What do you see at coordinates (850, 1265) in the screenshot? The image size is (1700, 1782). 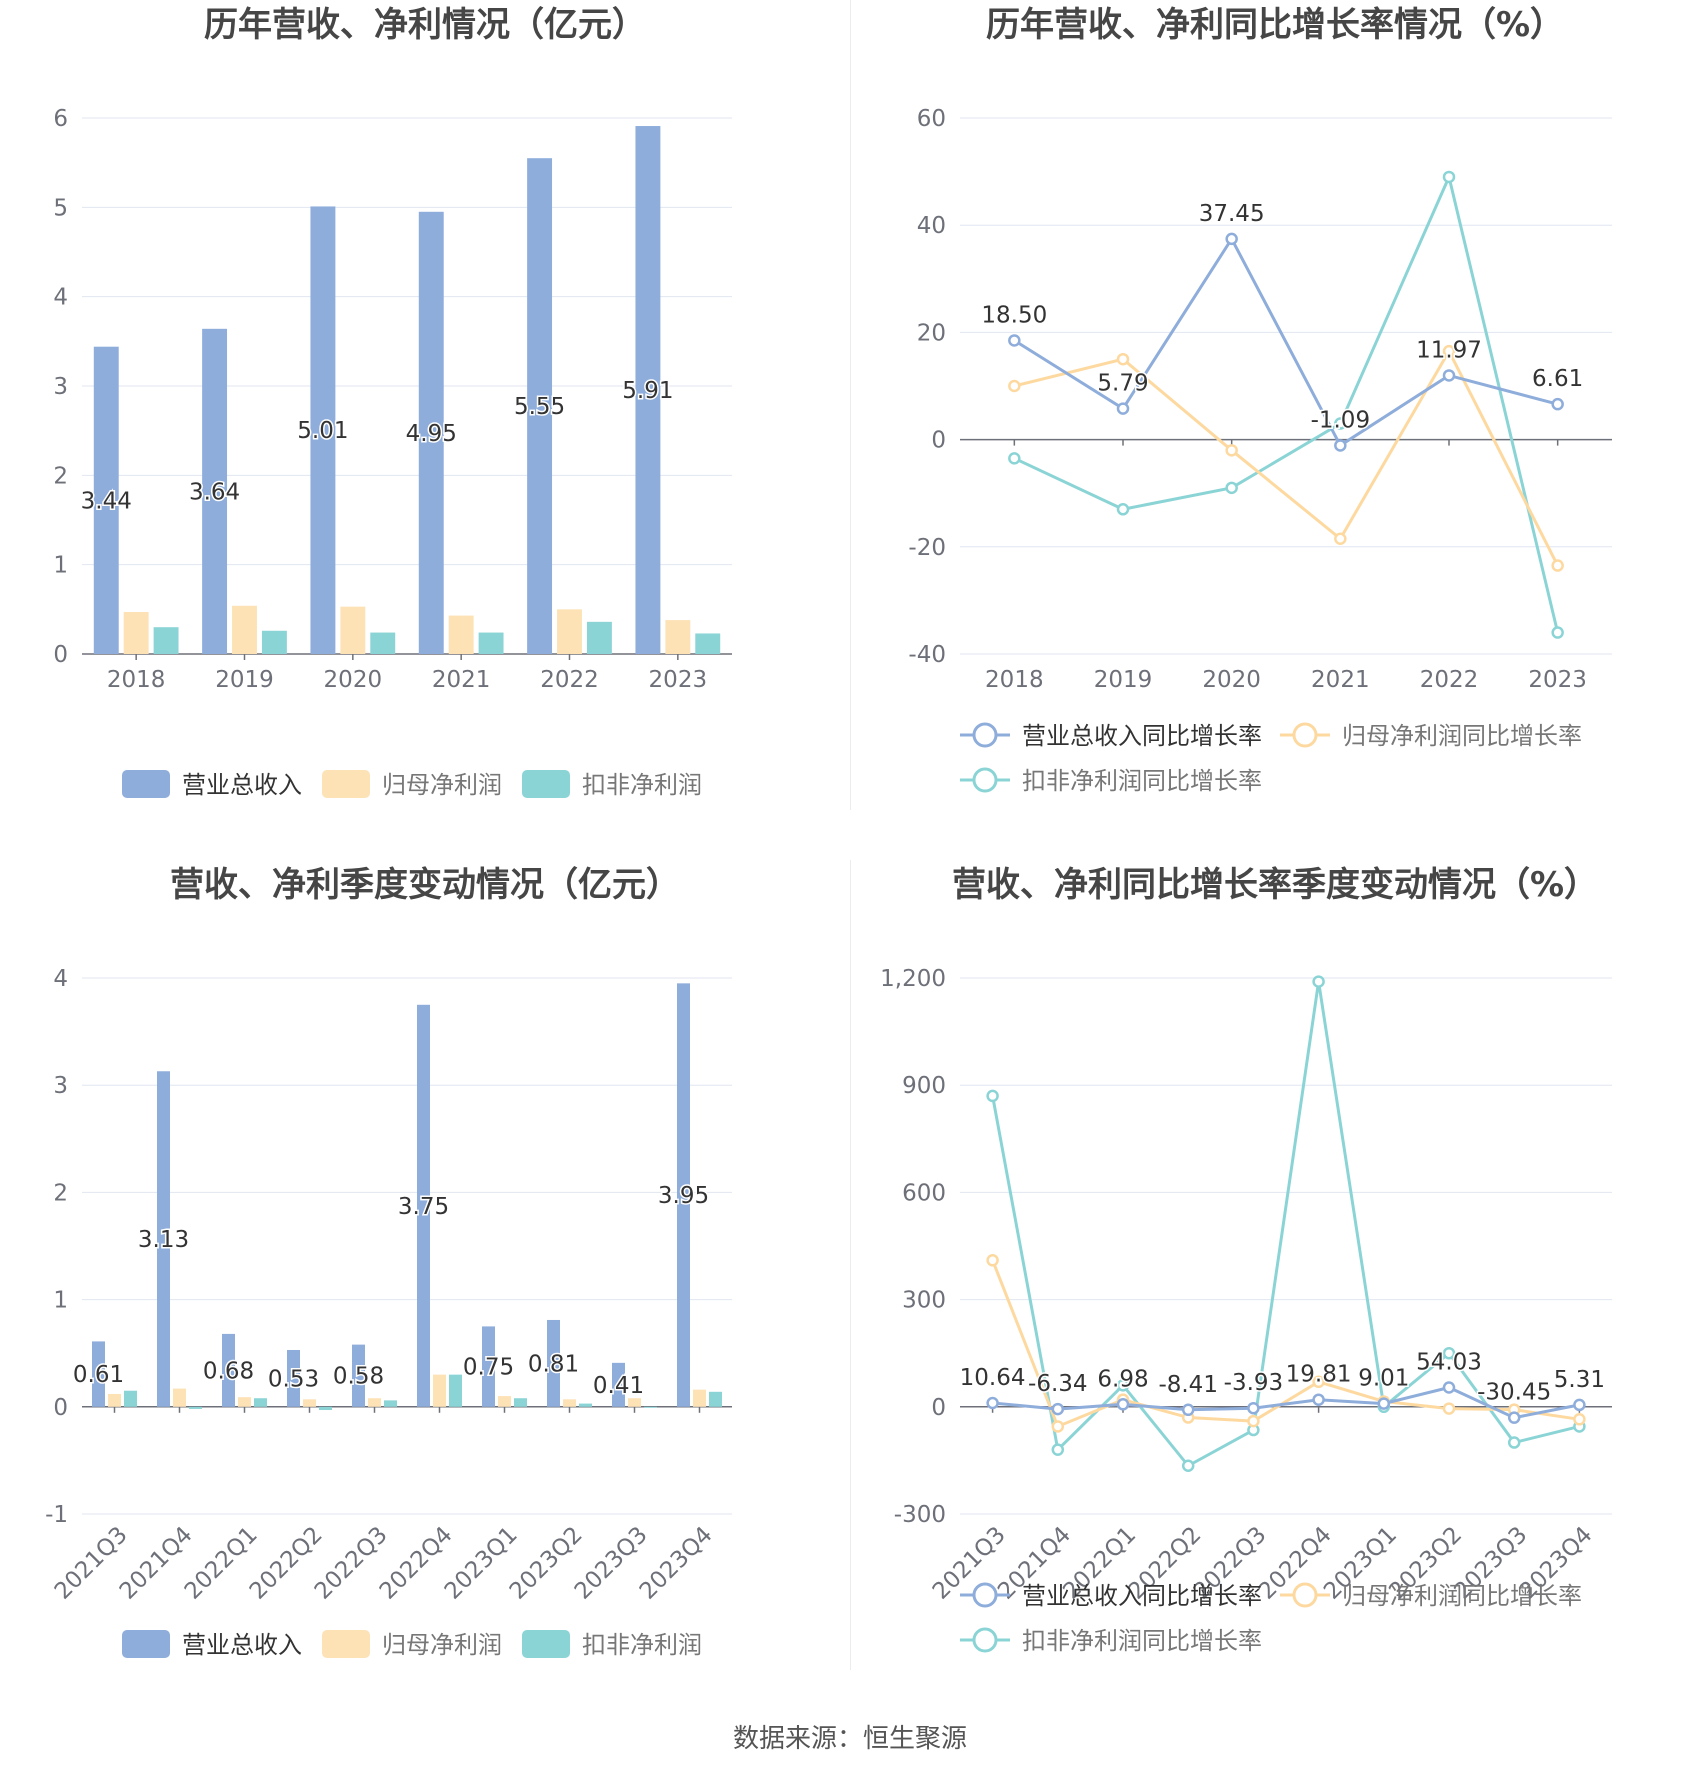 I see `divider` at bounding box center [850, 1265].